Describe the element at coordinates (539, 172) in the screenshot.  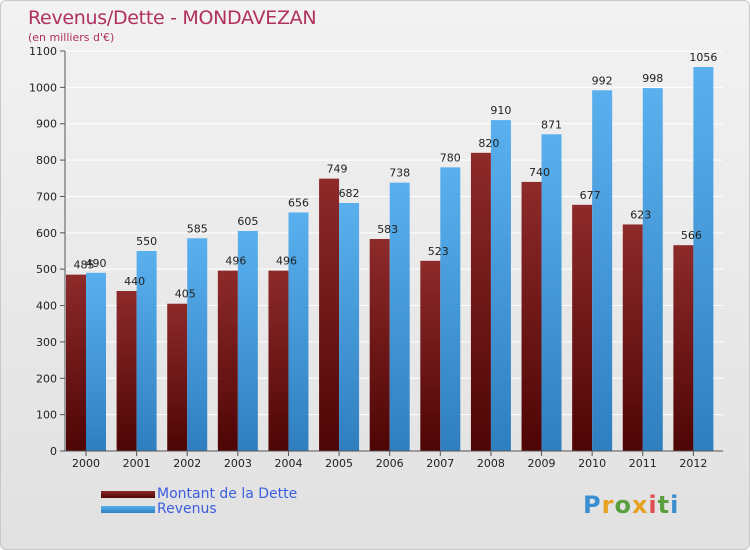
I see `data-label-debt: 740` at that location.